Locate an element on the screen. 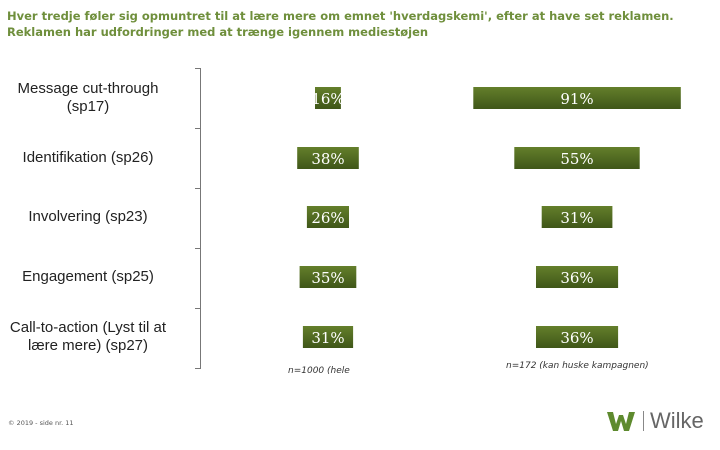  bar-value-label: 55% is located at coordinates (576, 159).